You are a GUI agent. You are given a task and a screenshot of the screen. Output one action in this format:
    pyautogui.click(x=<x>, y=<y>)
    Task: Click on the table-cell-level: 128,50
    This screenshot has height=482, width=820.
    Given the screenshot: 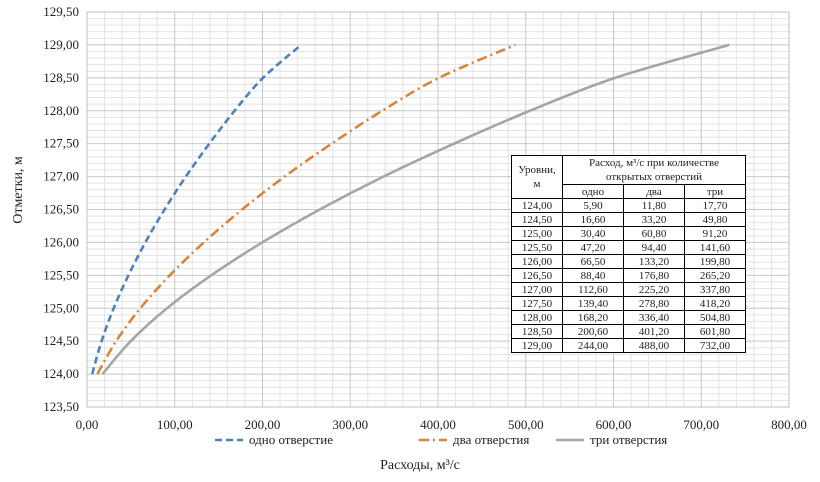 What is the action you would take?
    pyautogui.click(x=537, y=331)
    